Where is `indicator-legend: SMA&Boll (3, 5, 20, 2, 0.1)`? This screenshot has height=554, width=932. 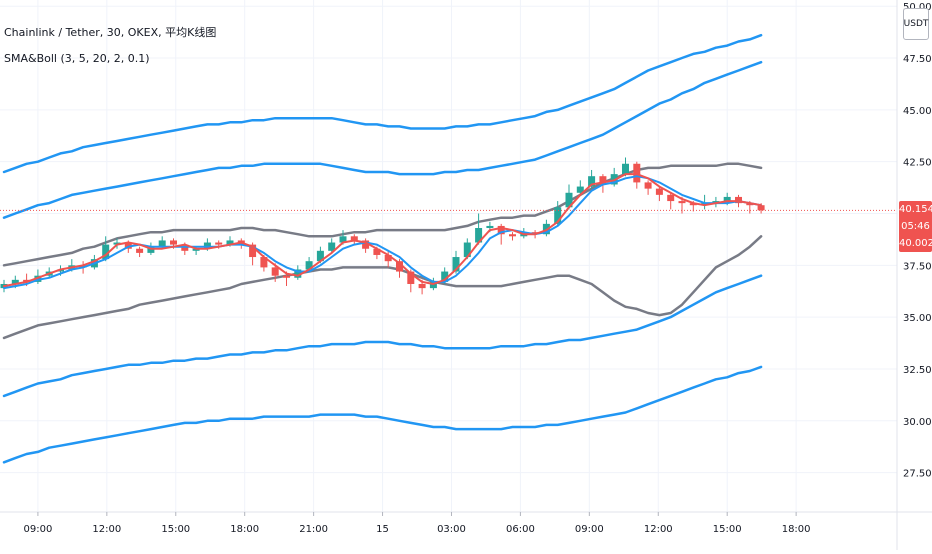 indicator-legend: SMA&Boll (3, 5, 20, 2, 0.1) is located at coordinates (77, 58).